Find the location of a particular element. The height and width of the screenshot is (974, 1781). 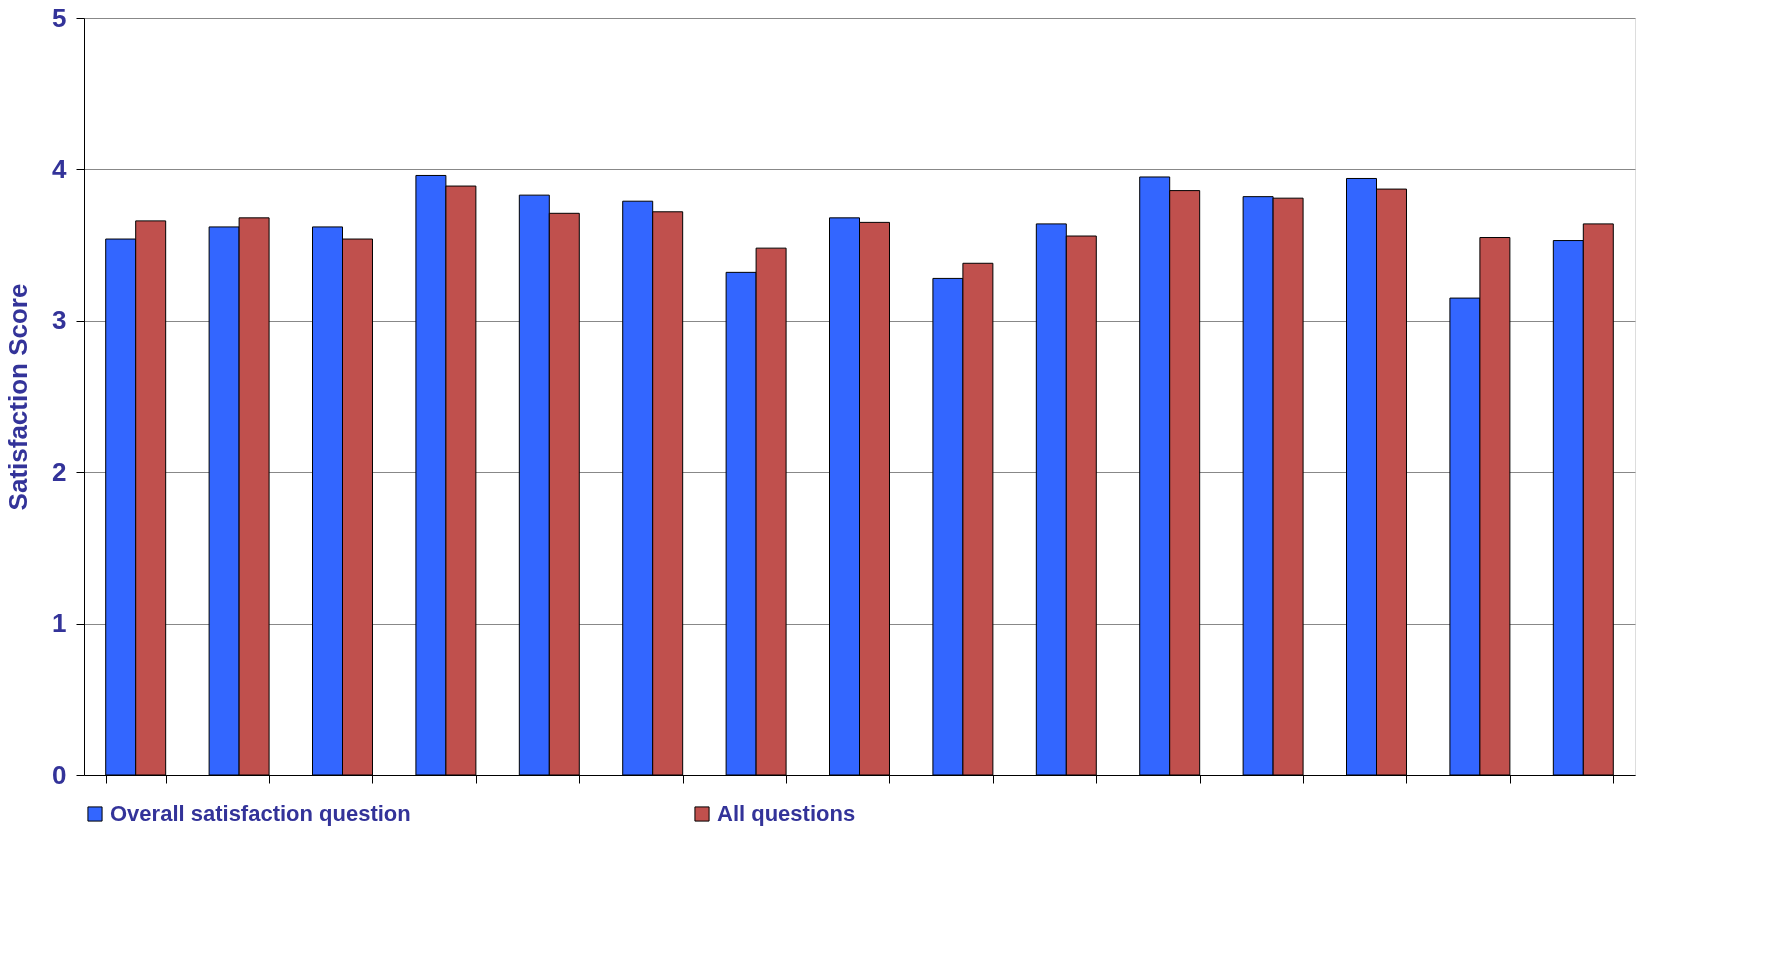

y-tick-label: 1 is located at coordinates (59, 623).